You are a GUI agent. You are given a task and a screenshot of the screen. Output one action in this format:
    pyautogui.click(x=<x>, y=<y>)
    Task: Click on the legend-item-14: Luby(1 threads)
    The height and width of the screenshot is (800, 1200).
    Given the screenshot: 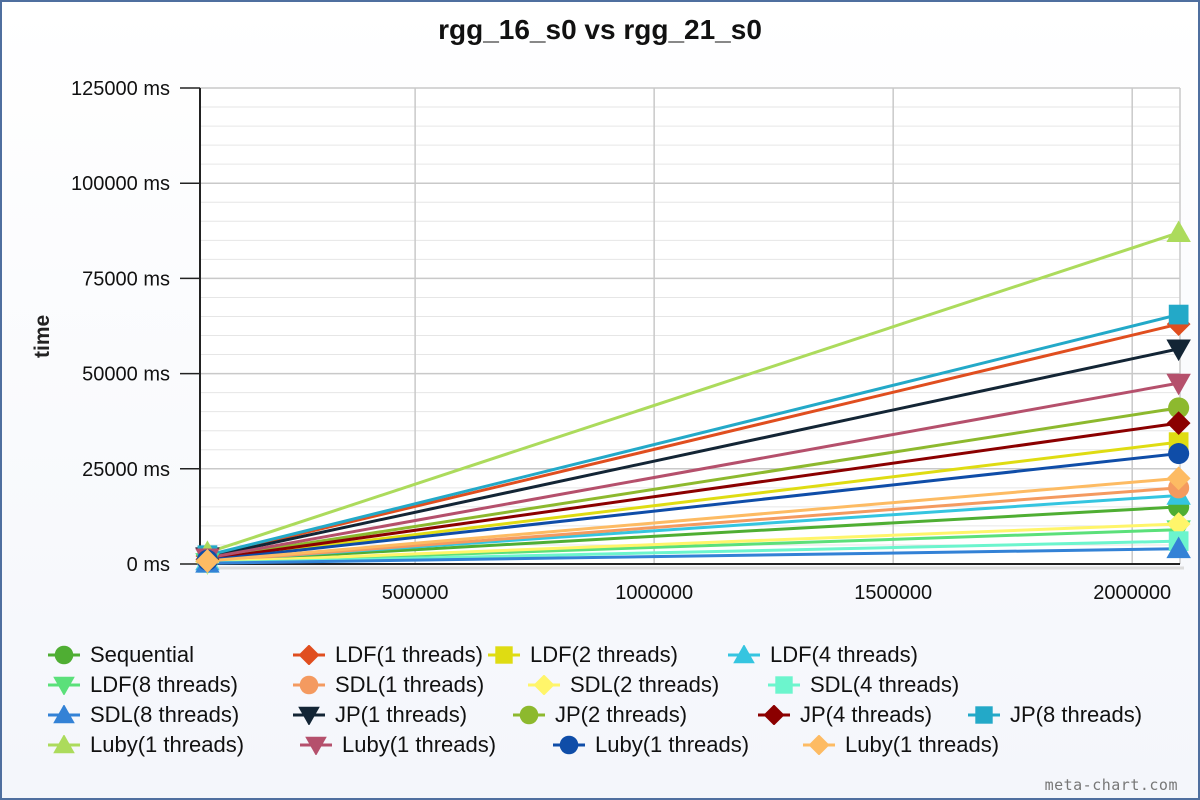 What is the action you would take?
    pyautogui.click(x=397, y=745)
    